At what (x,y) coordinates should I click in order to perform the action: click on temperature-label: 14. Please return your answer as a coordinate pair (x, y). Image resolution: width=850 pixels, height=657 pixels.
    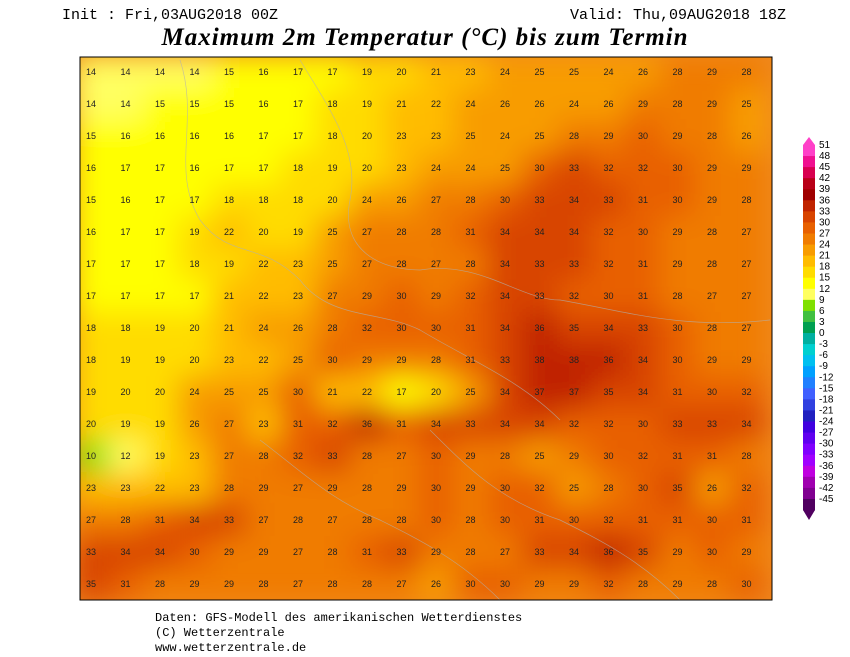
    Looking at the image, I should click on (195, 72).